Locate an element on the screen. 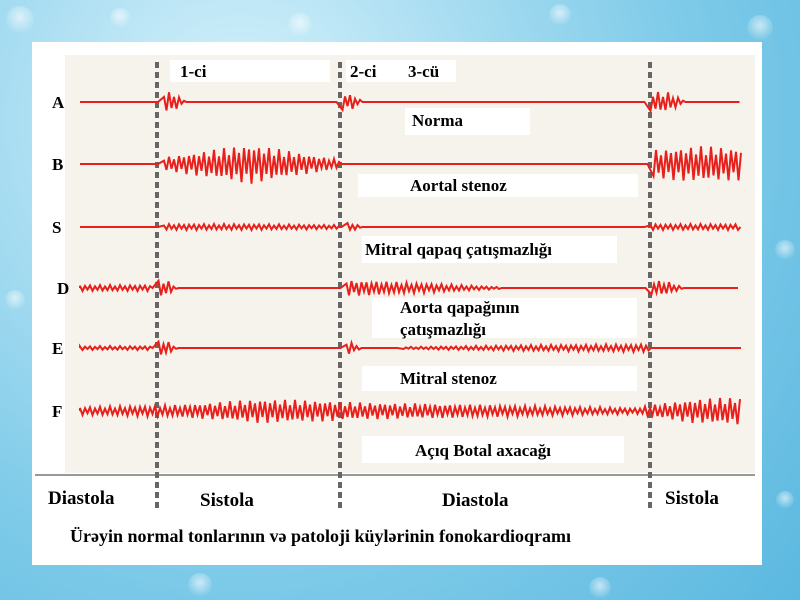  row-description: Mitral stenoz is located at coordinates (448, 378).